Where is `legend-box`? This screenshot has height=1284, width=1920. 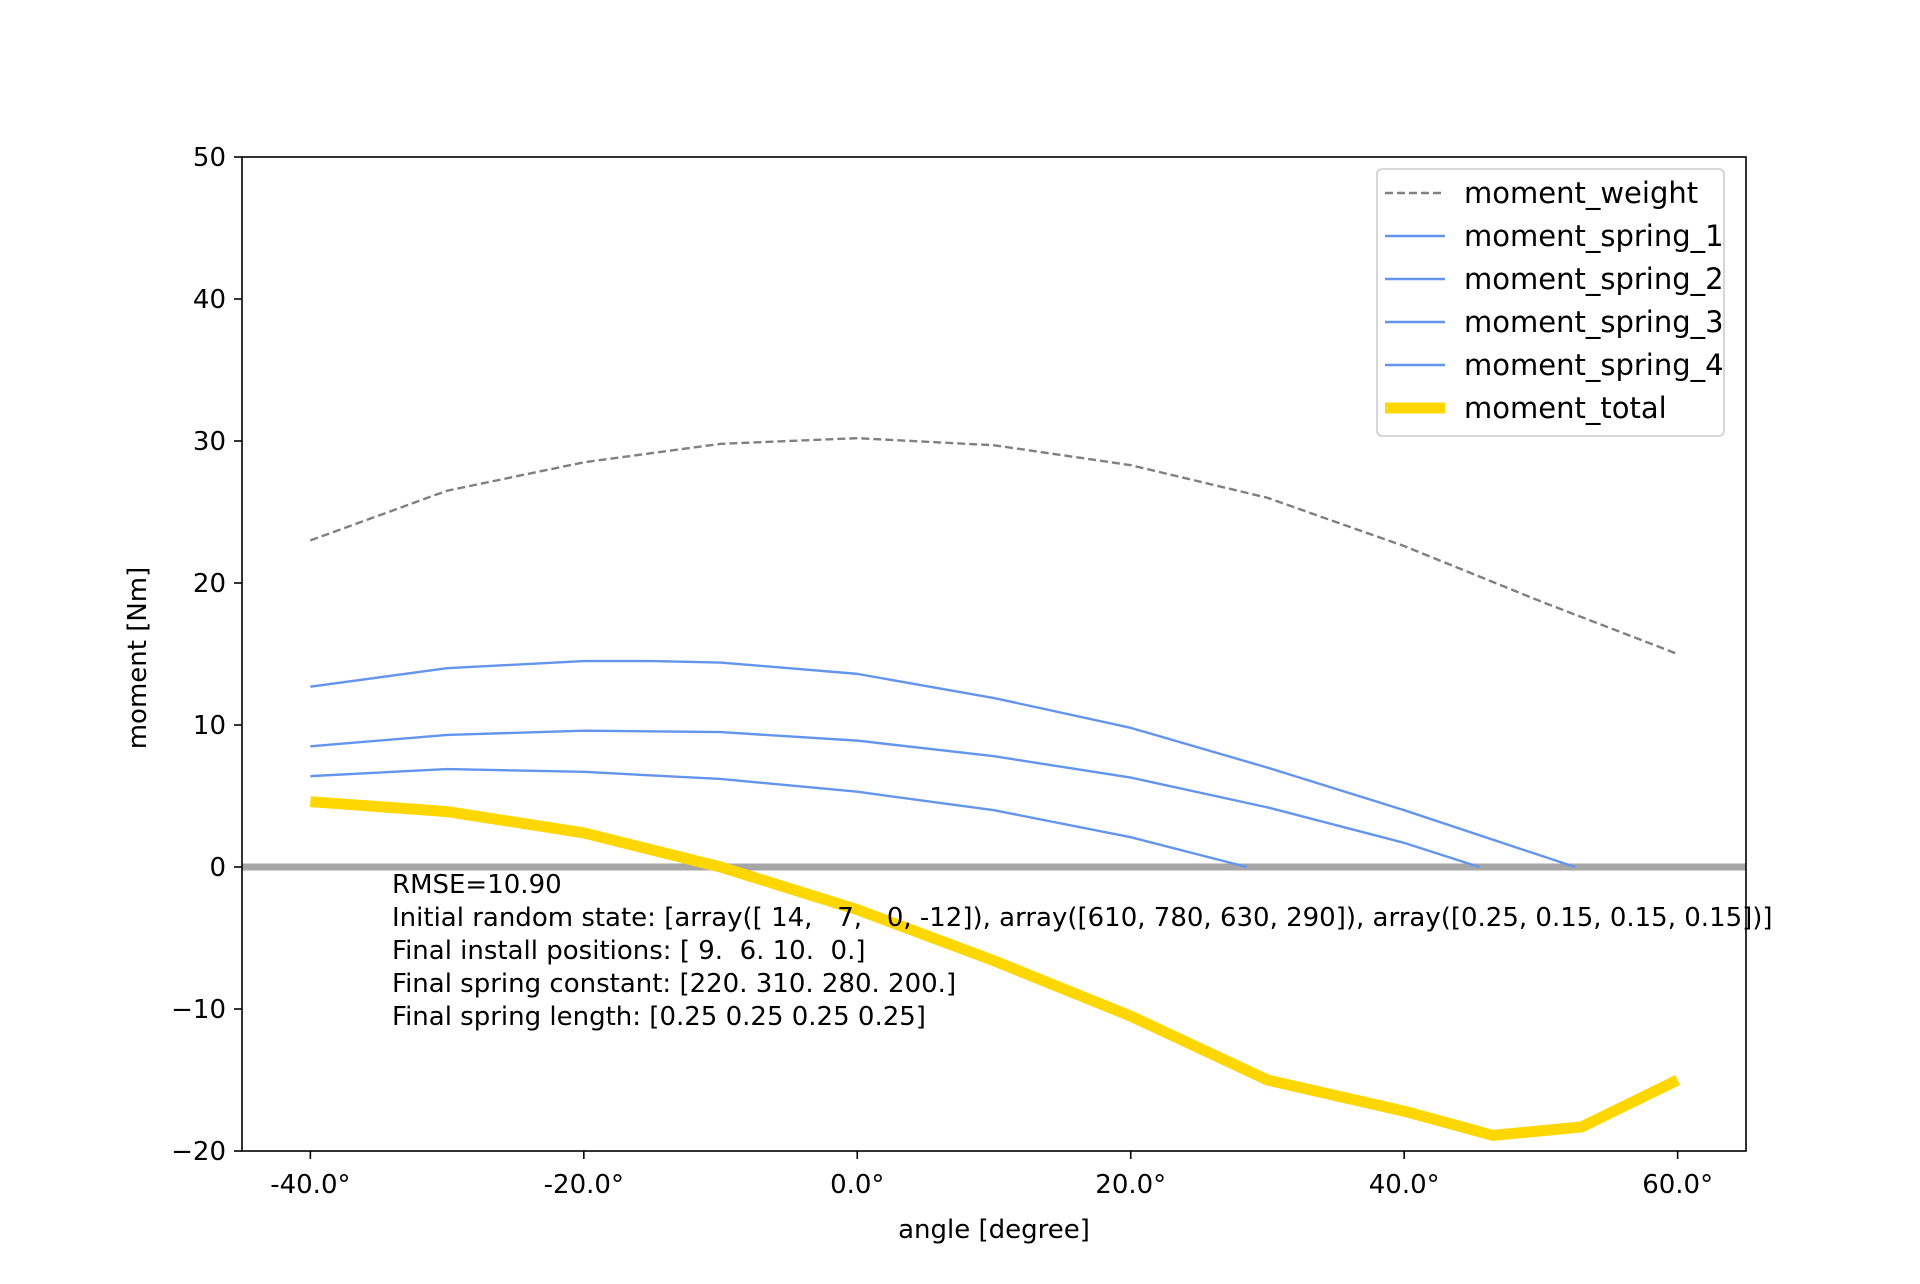
legend-box is located at coordinates (1550, 302).